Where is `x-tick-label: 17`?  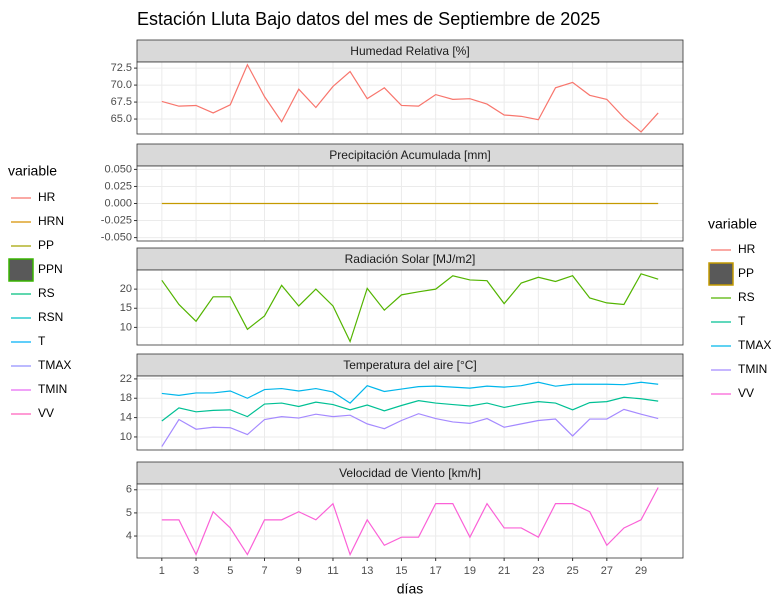
x-tick-label: 17 is located at coordinates (436, 571).